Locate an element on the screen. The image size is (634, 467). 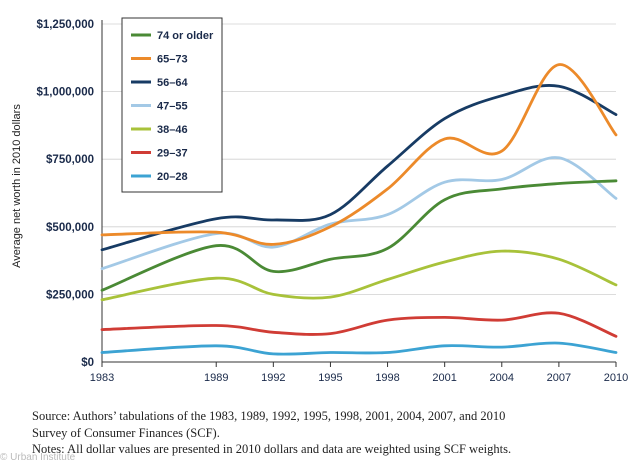
x-tick-label: 1995 is located at coordinates (330, 378).